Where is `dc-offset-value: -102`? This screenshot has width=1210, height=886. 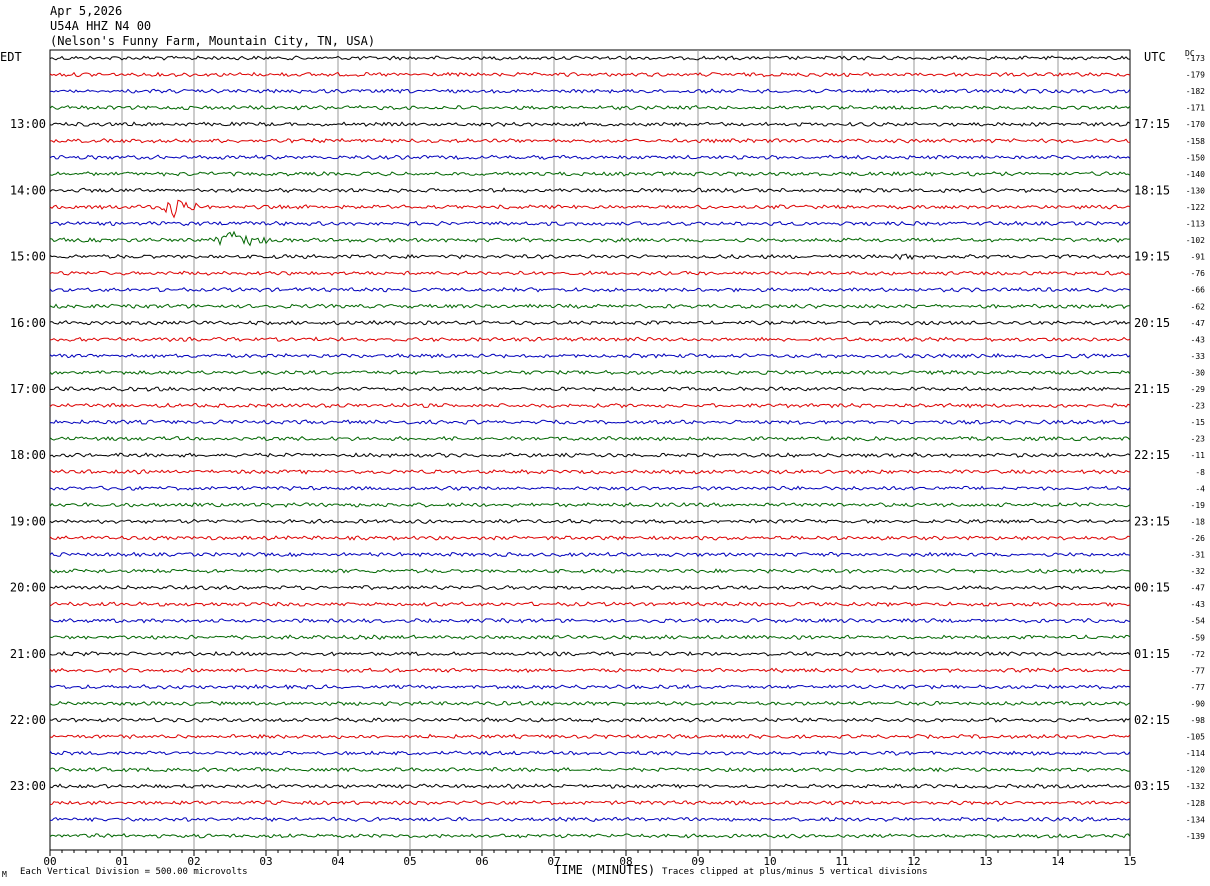
dc-offset-value: -102 is located at coordinates (1195, 240).